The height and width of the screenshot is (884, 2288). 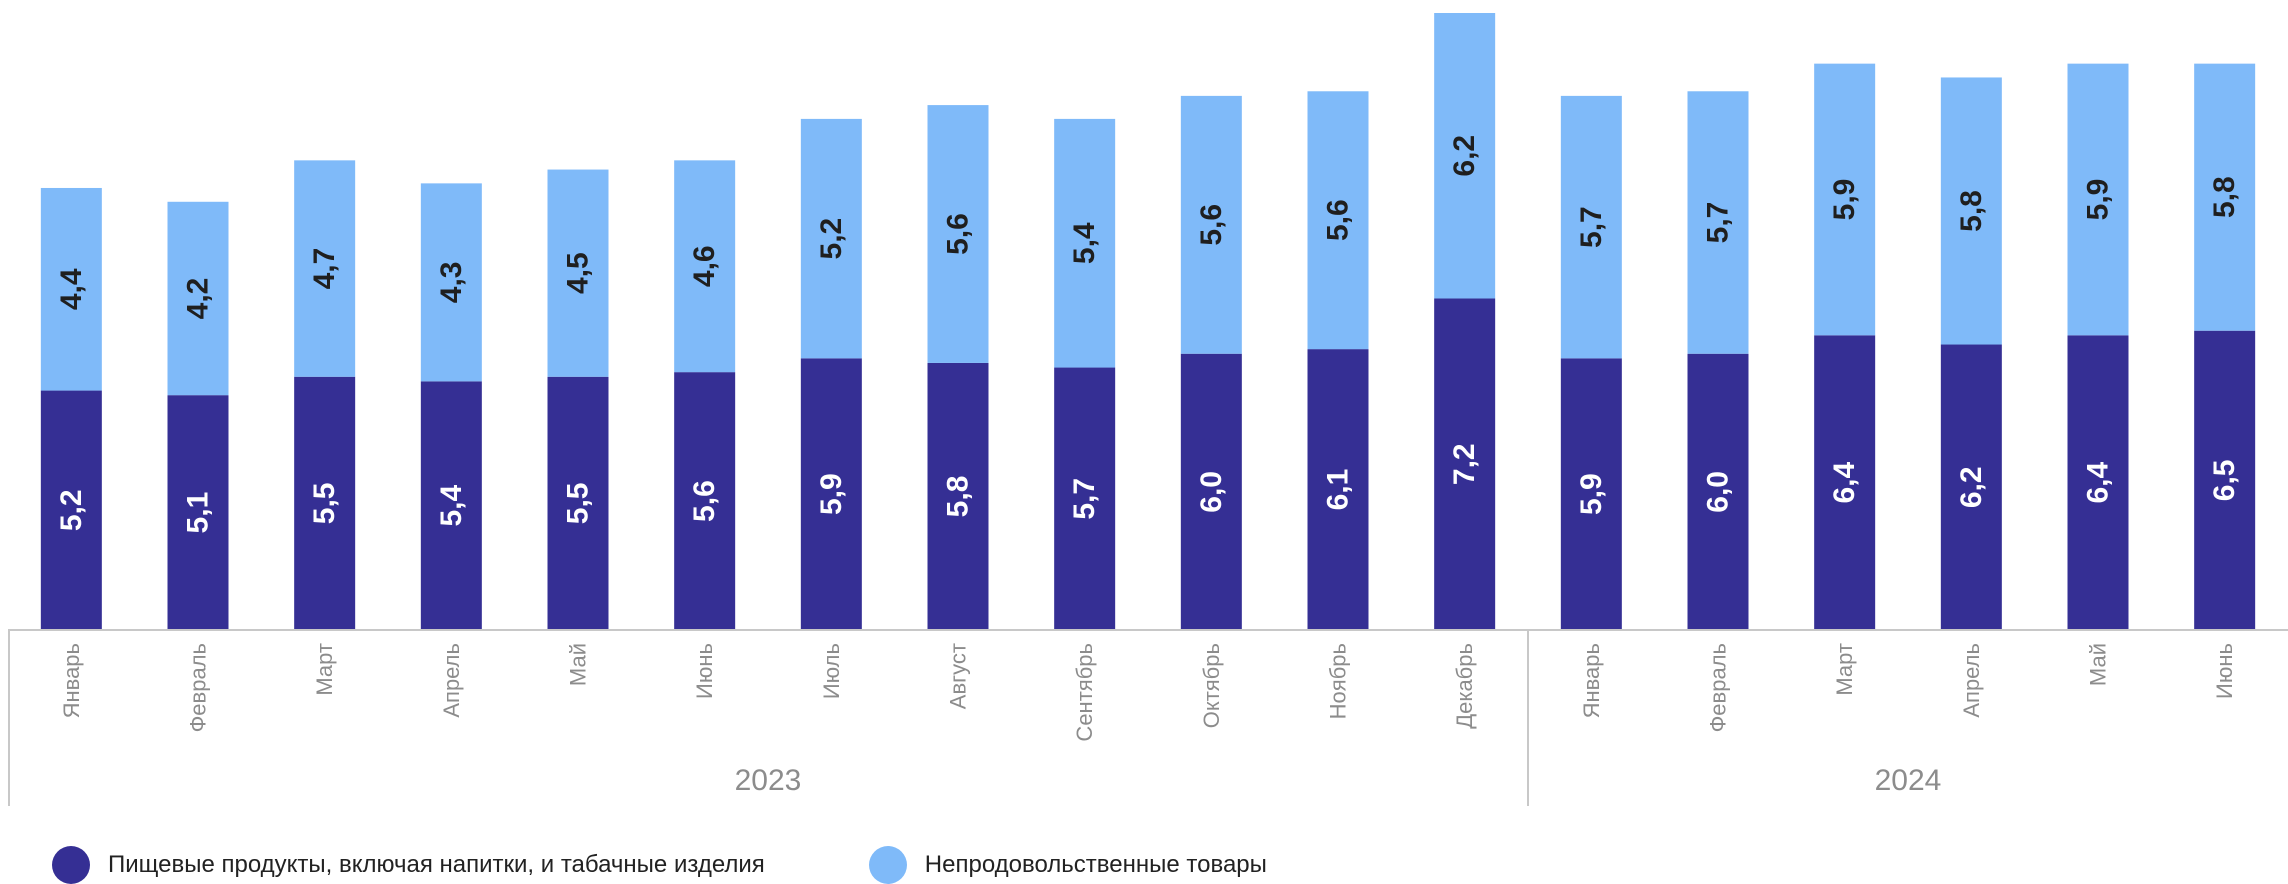 What do you see at coordinates (1908, 780) in the screenshot?
I see `year-group-label: 2024` at bounding box center [1908, 780].